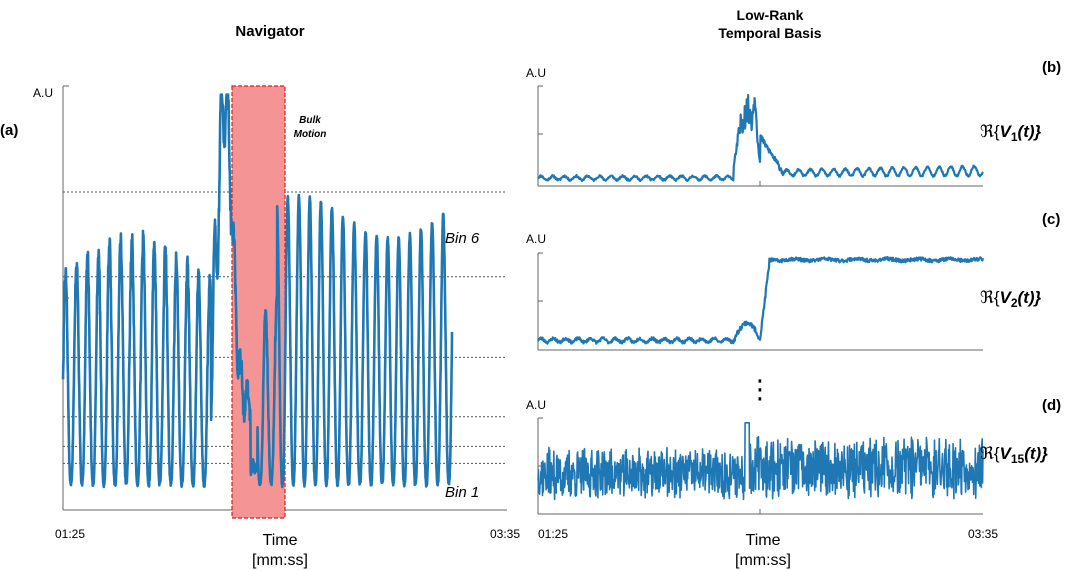 The image size is (1079, 571). Describe the element at coordinates (9, 130) in the screenshot. I see `panel-label-a: (a)` at that location.